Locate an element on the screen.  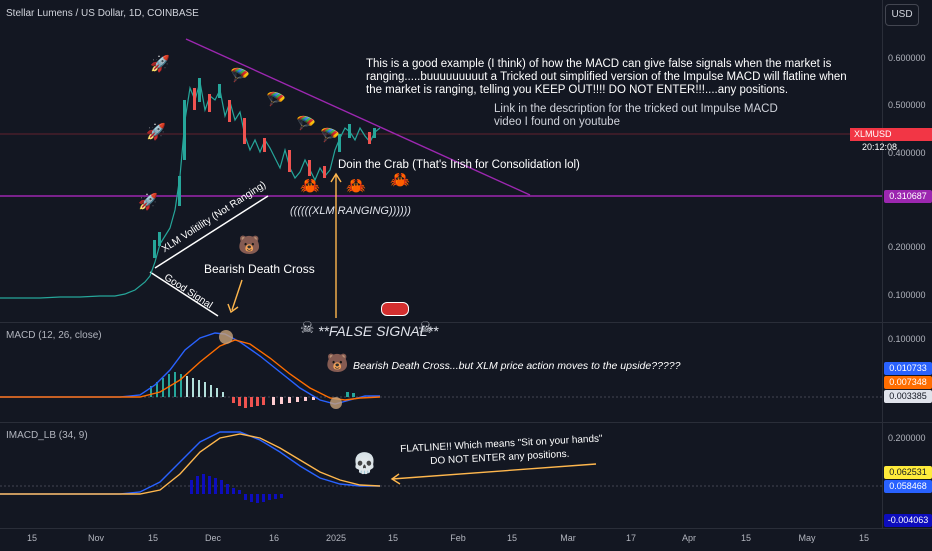
price-axis-tick: 0.100000 is located at coordinates (907, 295).